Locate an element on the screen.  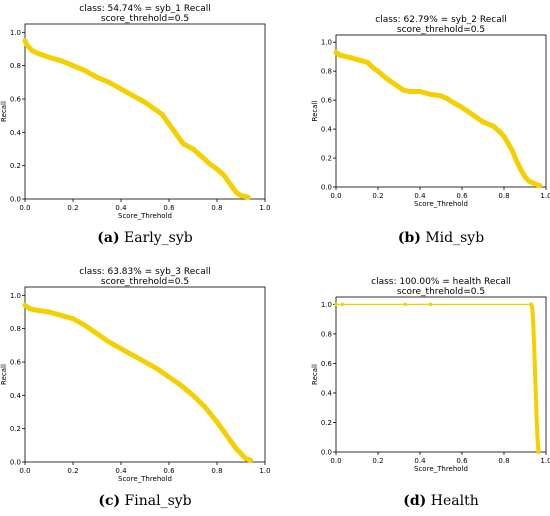
caption-text: Health is located at coordinates (452, 501).